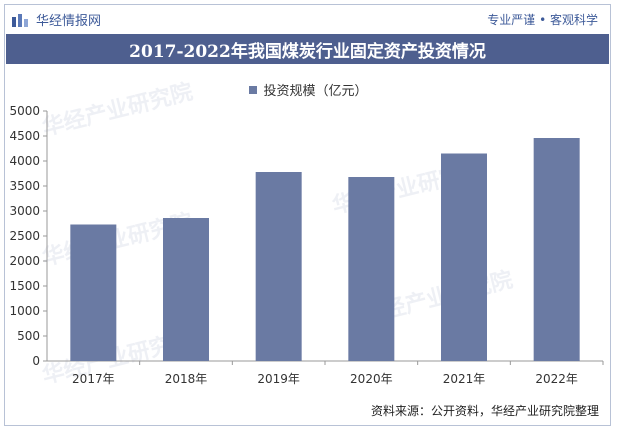  What do you see at coordinates (253, 89) in the screenshot?
I see `legend-swatch` at bounding box center [253, 89].